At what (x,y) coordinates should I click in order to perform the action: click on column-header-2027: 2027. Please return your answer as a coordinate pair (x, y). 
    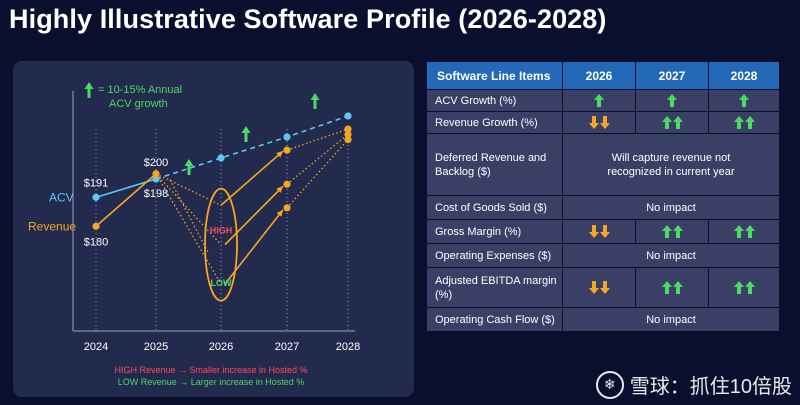
    Looking at the image, I should click on (672, 75).